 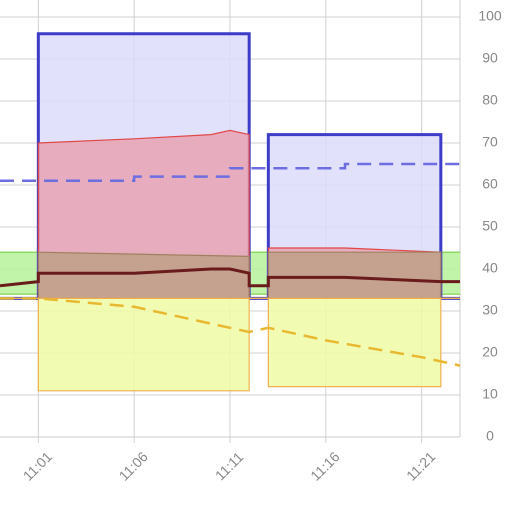 What do you see at coordinates (490, 226) in the screenshot?
I see `y-tick-label: 50` at bounding box center [490, 226].